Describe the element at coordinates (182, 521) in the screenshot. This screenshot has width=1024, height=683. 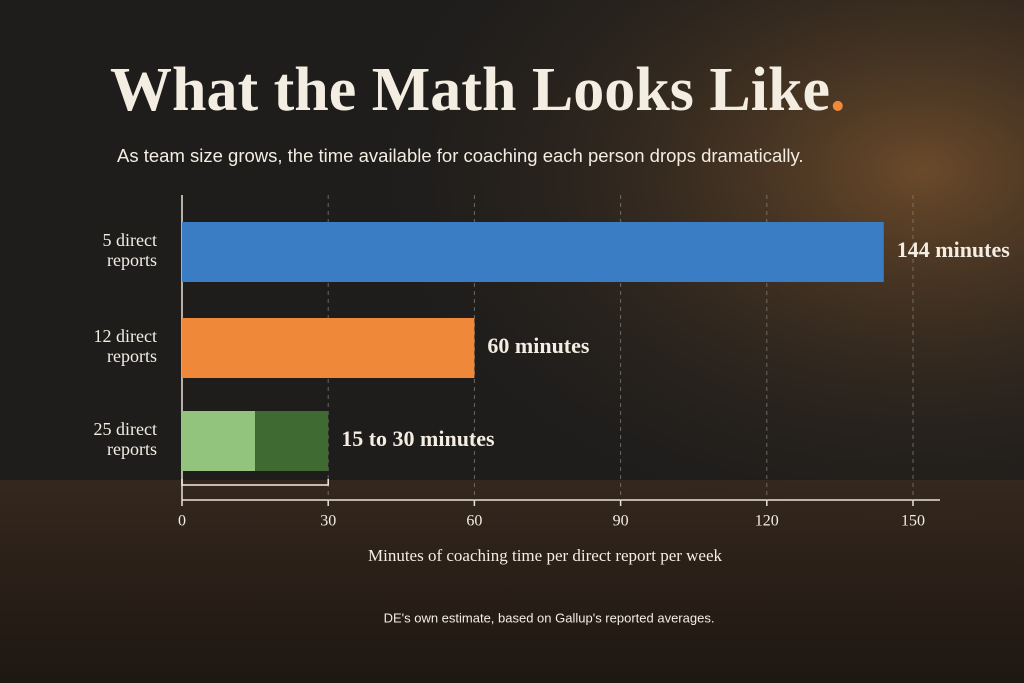
I see `x-tick-label: 0` at that location.